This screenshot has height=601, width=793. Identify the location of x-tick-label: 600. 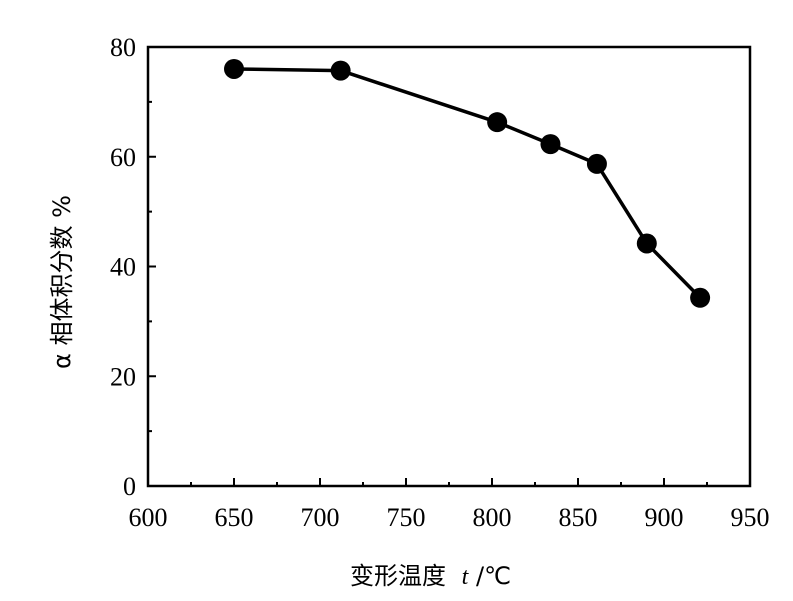
(148, 517).